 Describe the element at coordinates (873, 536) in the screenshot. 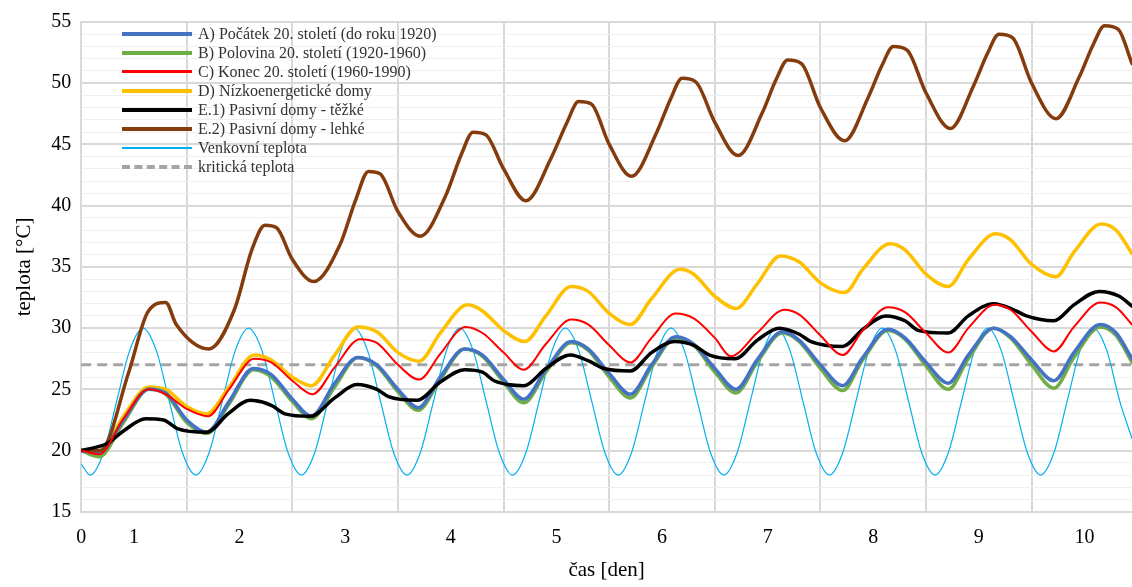

I see `x-tick-label: 8` at that location.